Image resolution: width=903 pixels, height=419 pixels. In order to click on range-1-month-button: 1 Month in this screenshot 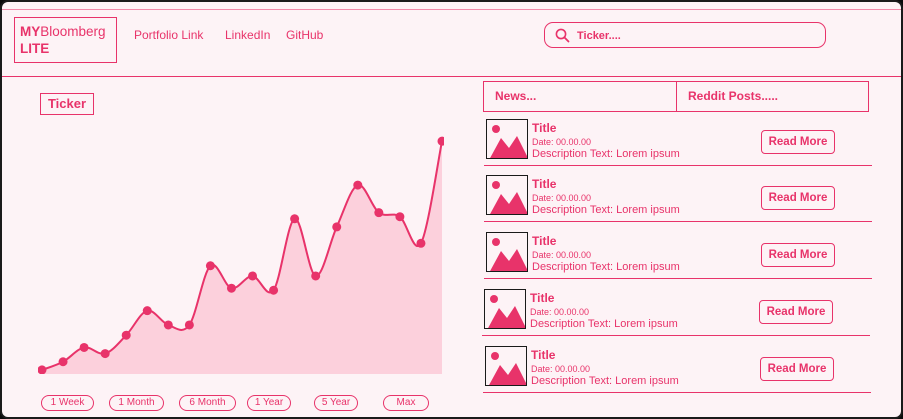, I will do `click(136, 403)`.